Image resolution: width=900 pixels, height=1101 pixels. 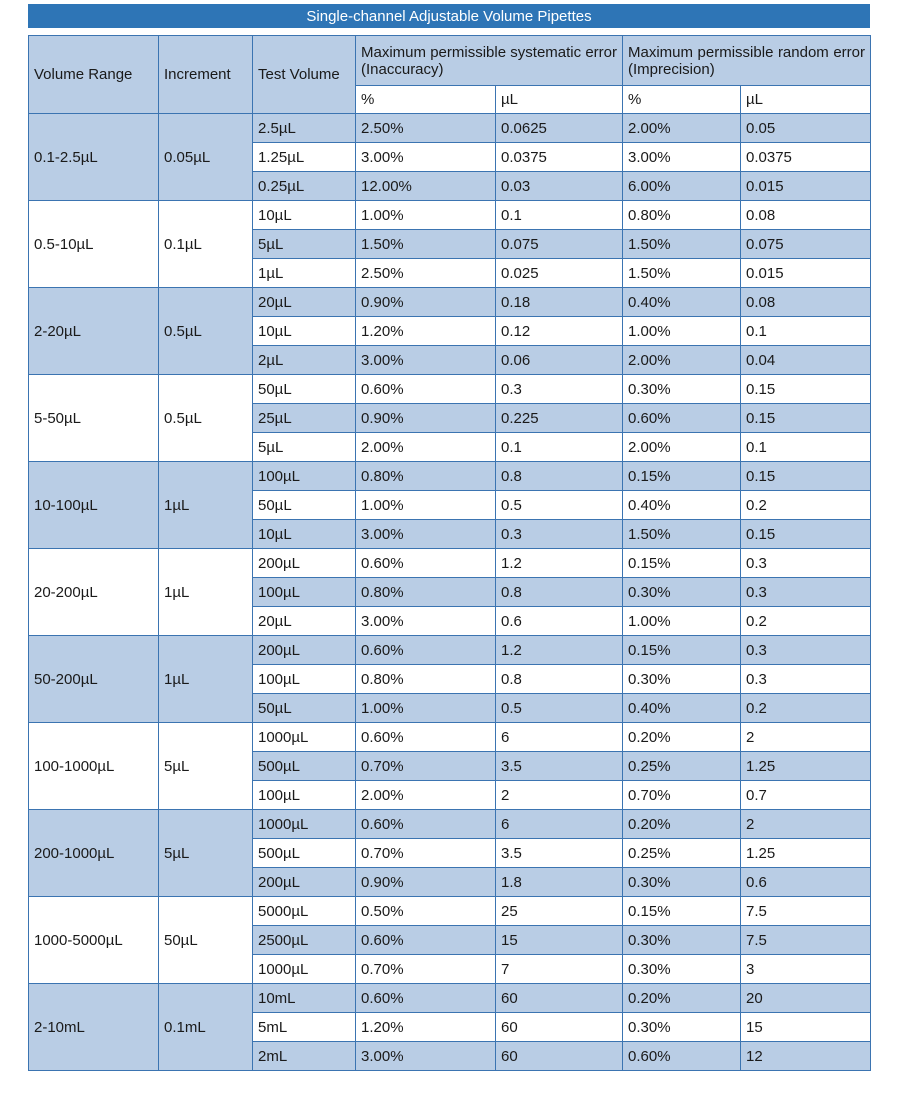 I want to click on test-volume-cell: 0.25µL, so click(x=304, y=186).